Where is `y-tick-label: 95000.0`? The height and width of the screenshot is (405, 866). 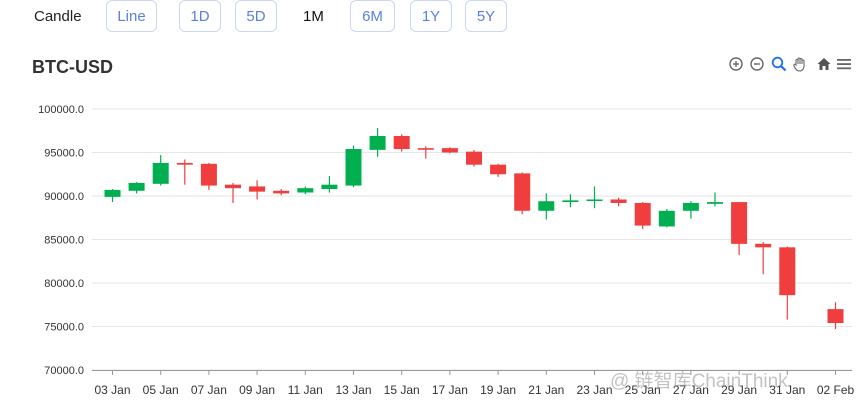
y-tick-label: 95000.0 is located at coordinates (64, 154).